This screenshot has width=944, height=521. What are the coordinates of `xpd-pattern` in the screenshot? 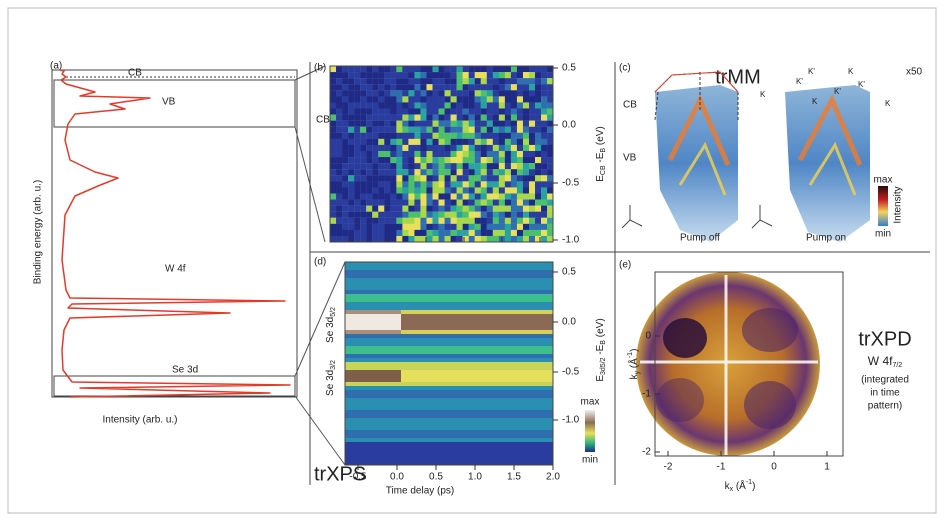 It's located at (728, 364).